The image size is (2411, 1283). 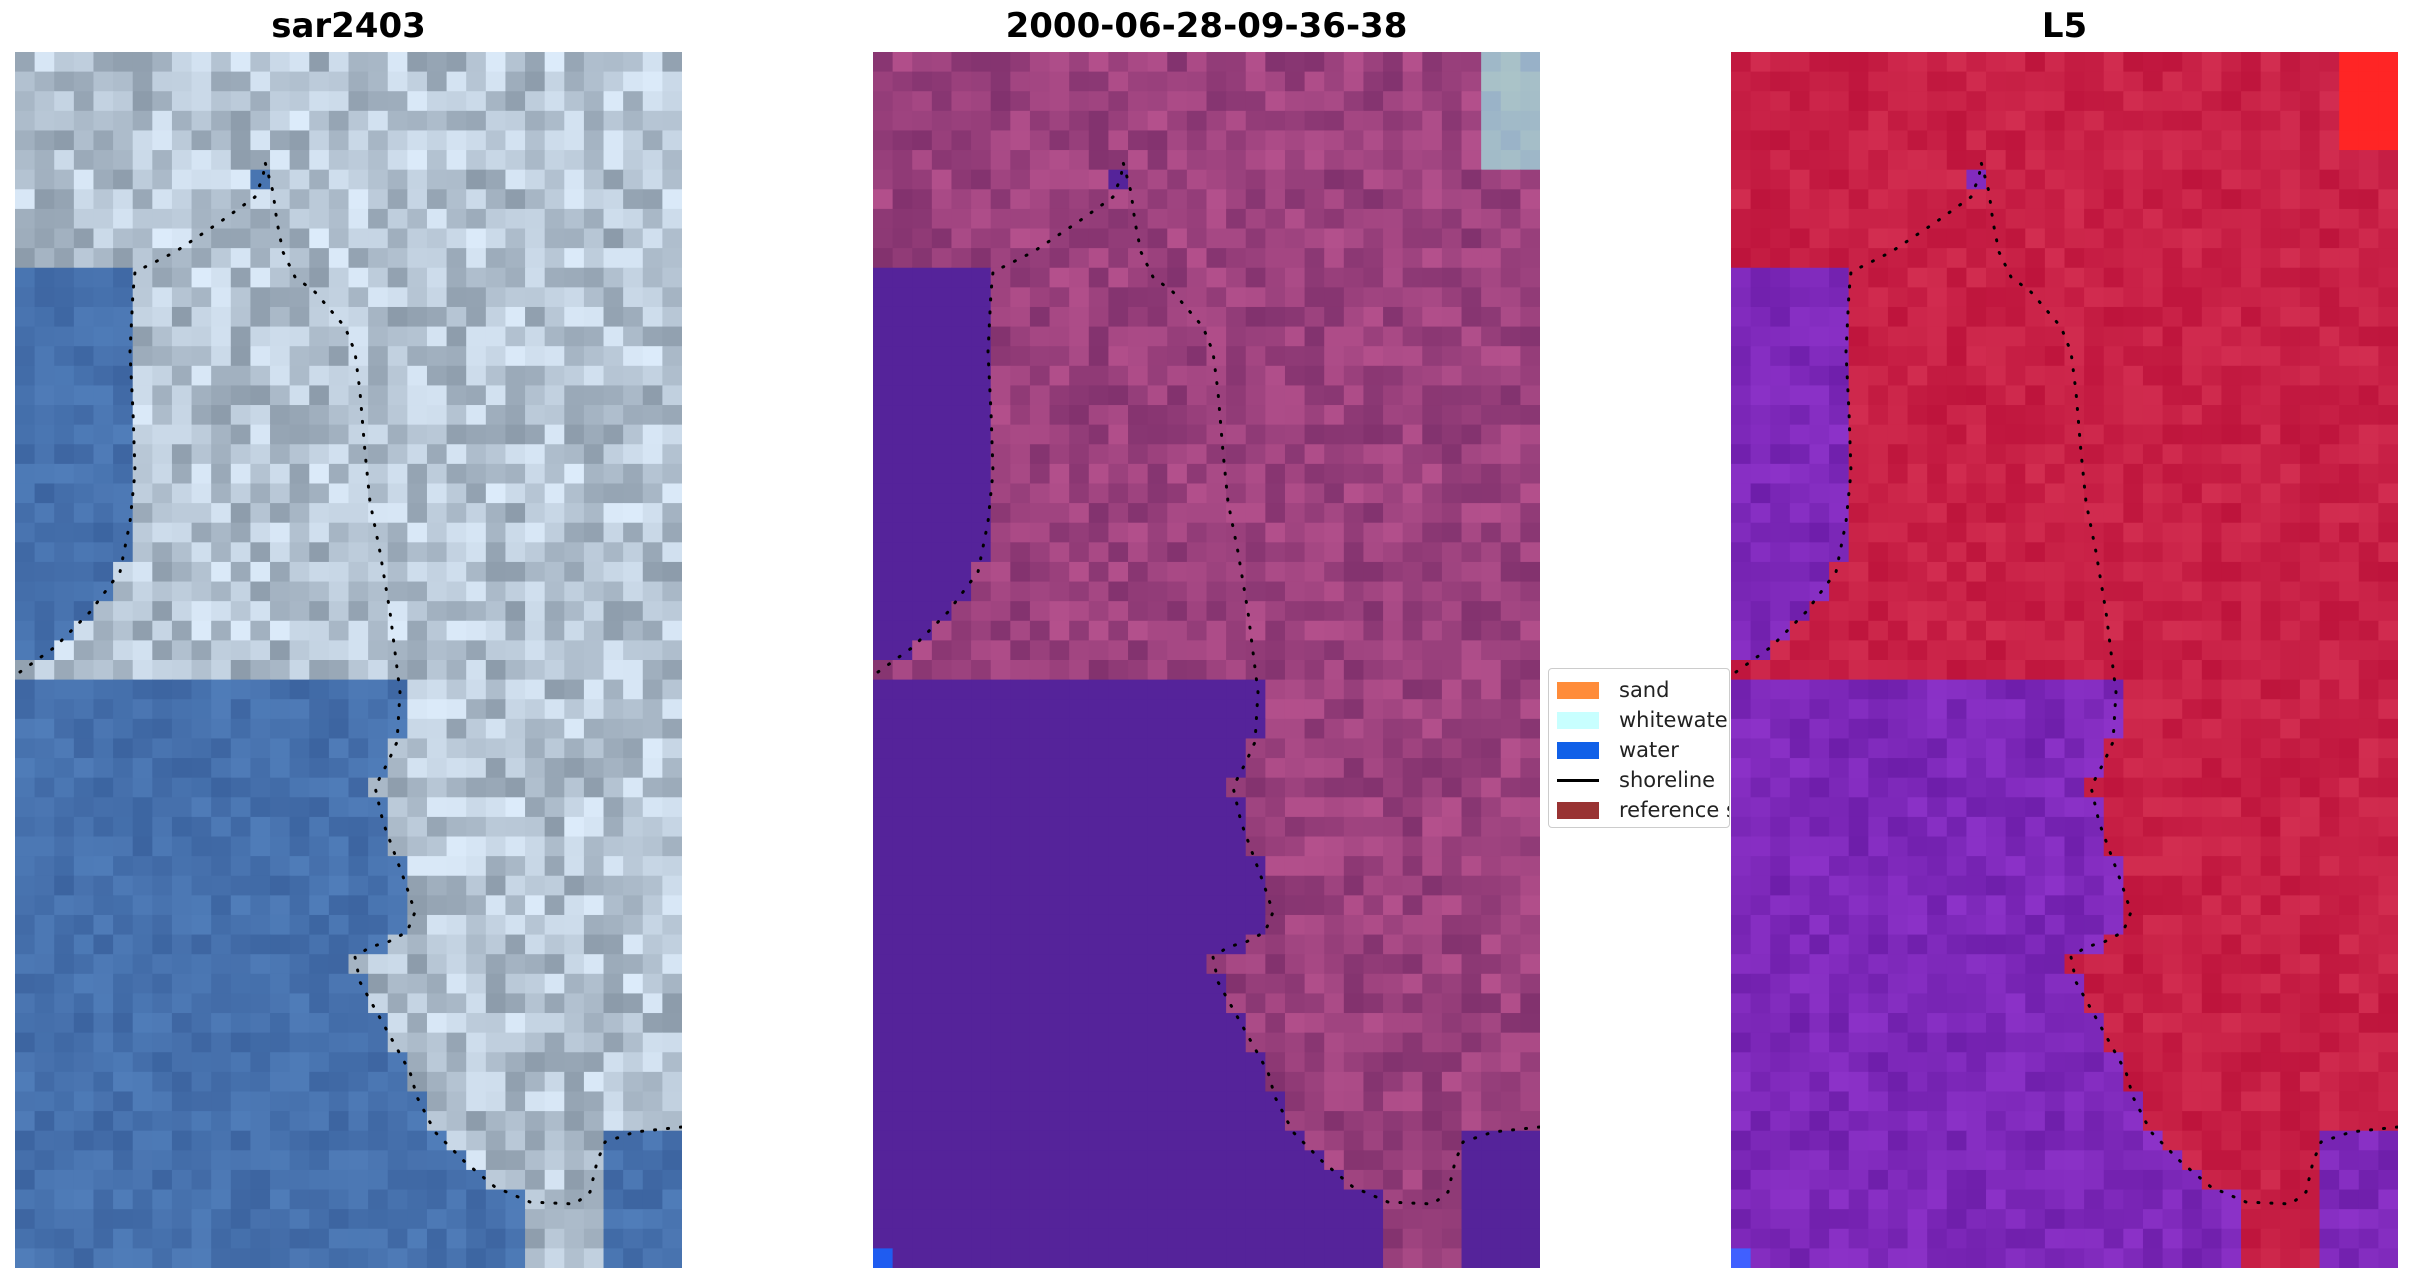 I want to click on reference-swatch, so click(x=1578, y=810).